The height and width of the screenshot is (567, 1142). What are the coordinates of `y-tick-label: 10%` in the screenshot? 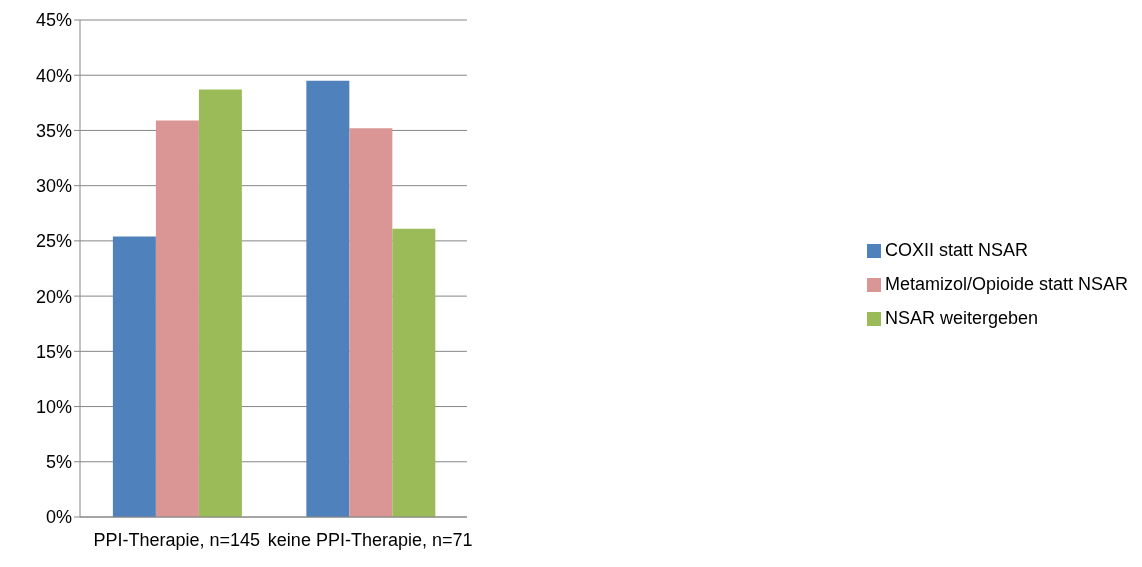 It's located at (53, 406).